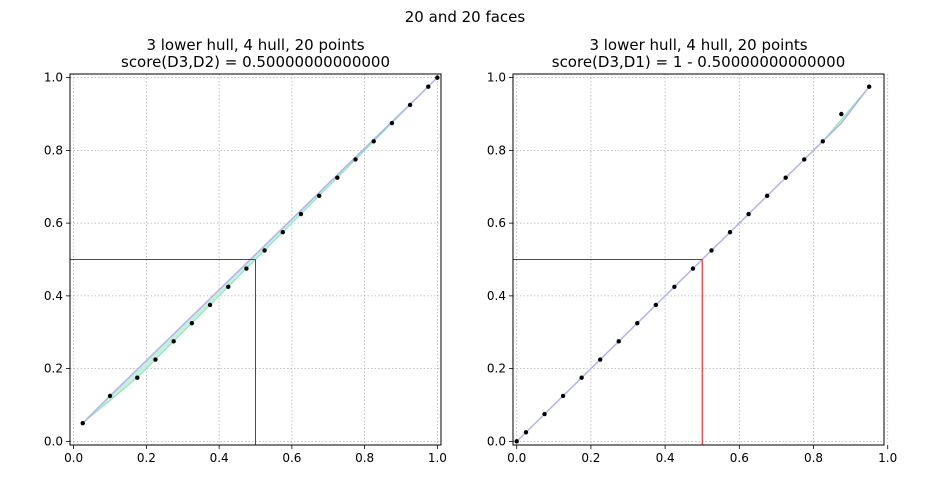 This screenshot has height=500, width=930. Describe the element at coordinates (698, 62) in the screenshot. I see `chart-title-line2: score(D3,D1) = 1 - 0.50000000000000` at that location.